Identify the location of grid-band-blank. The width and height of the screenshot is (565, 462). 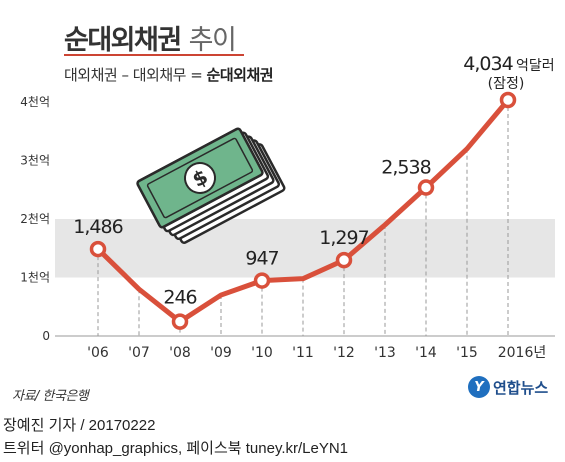
(305, 131).